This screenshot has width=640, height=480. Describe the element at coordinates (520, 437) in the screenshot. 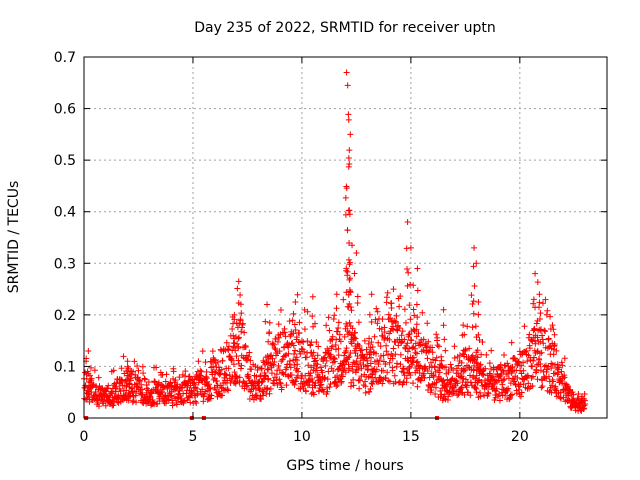

I see `x-tick-label: 20` at that location.